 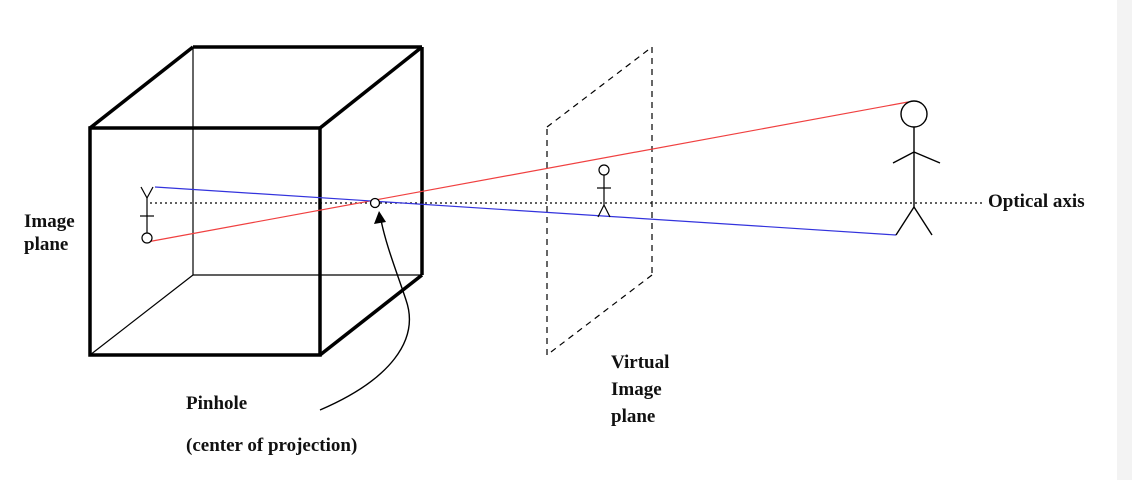 I want to click on center-of-projection-label: (center of projection), so click(x=272, y=445).